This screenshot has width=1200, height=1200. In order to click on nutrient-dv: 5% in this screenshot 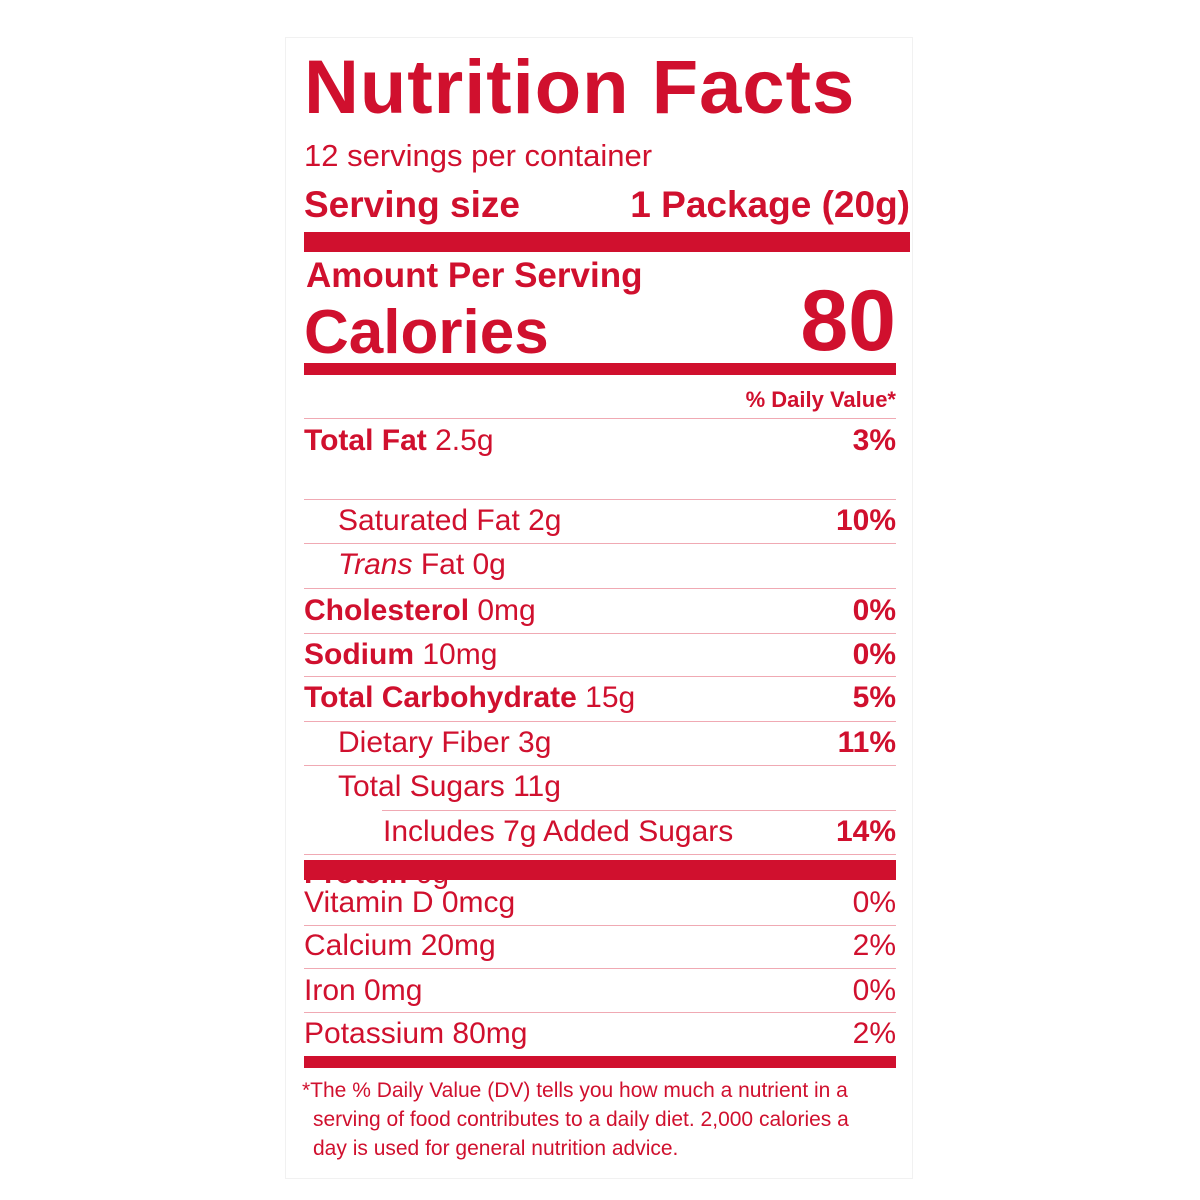, I will do `click(874, 697)`.